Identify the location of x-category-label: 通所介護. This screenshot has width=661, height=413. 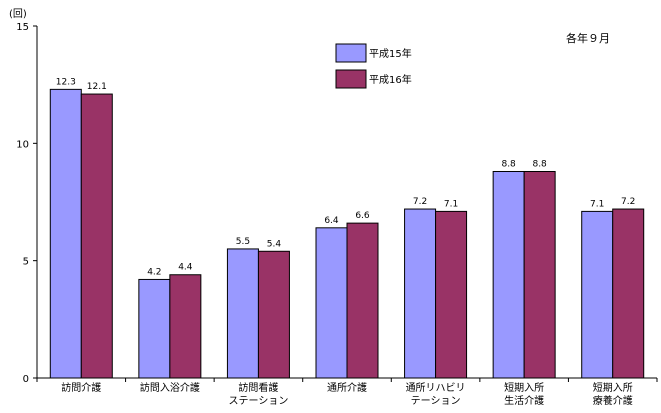
(347, 387).